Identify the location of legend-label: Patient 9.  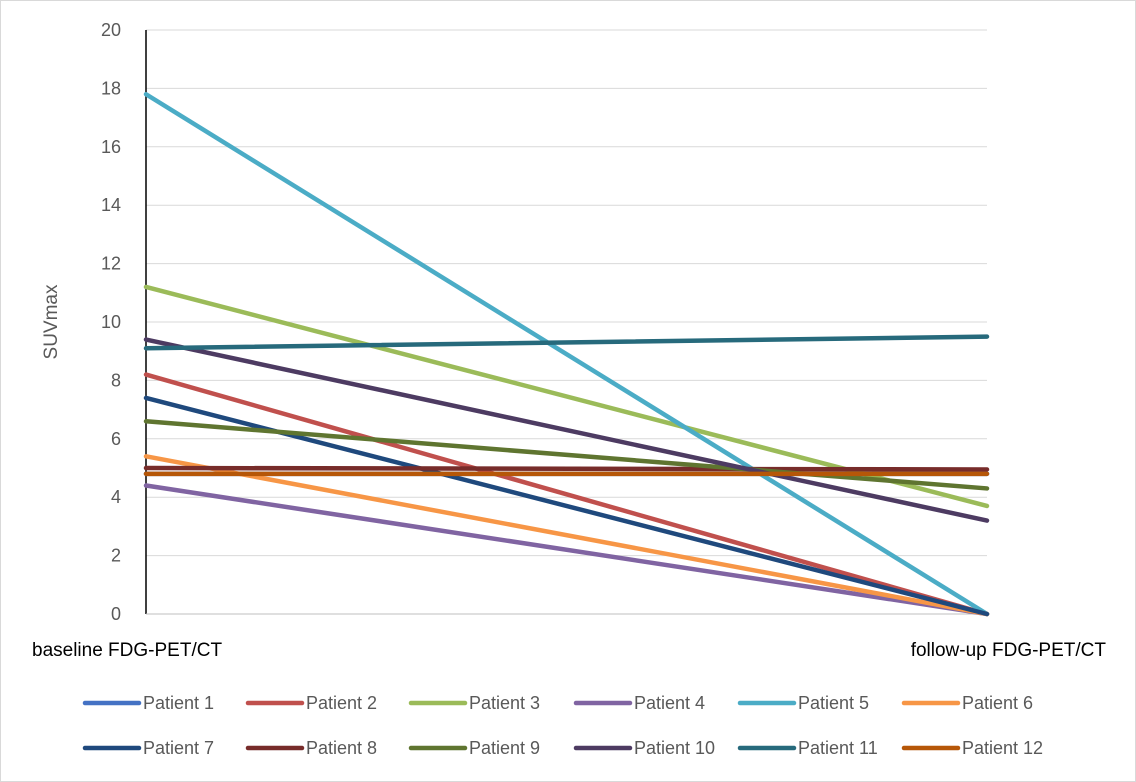
(504, 748).